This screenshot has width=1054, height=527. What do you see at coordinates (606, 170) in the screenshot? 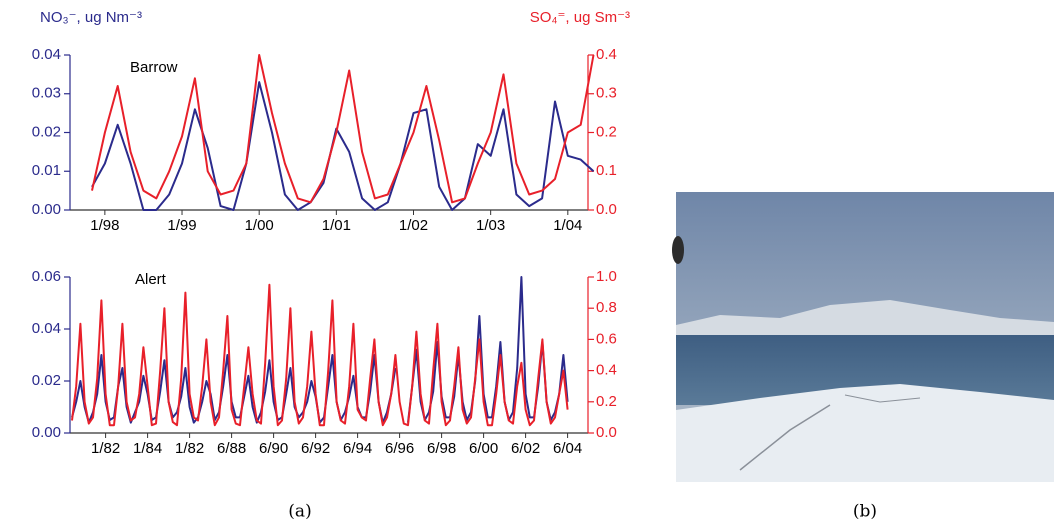
I see `y2-tick-label: 0.1` at bounding box center [606, 170].